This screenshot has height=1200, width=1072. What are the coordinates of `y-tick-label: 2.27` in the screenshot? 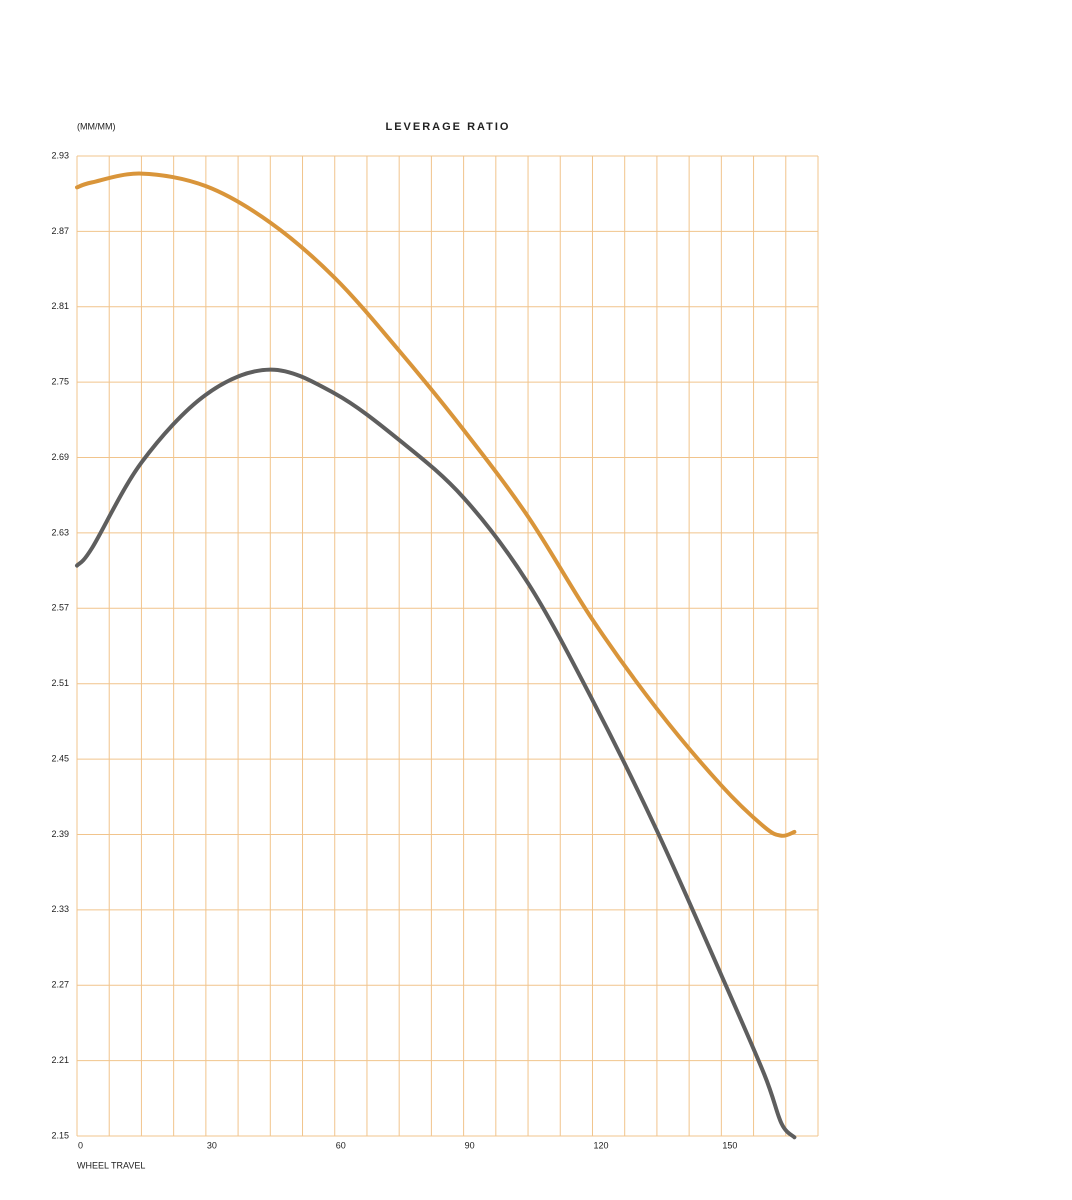 It's located at (60, 985).